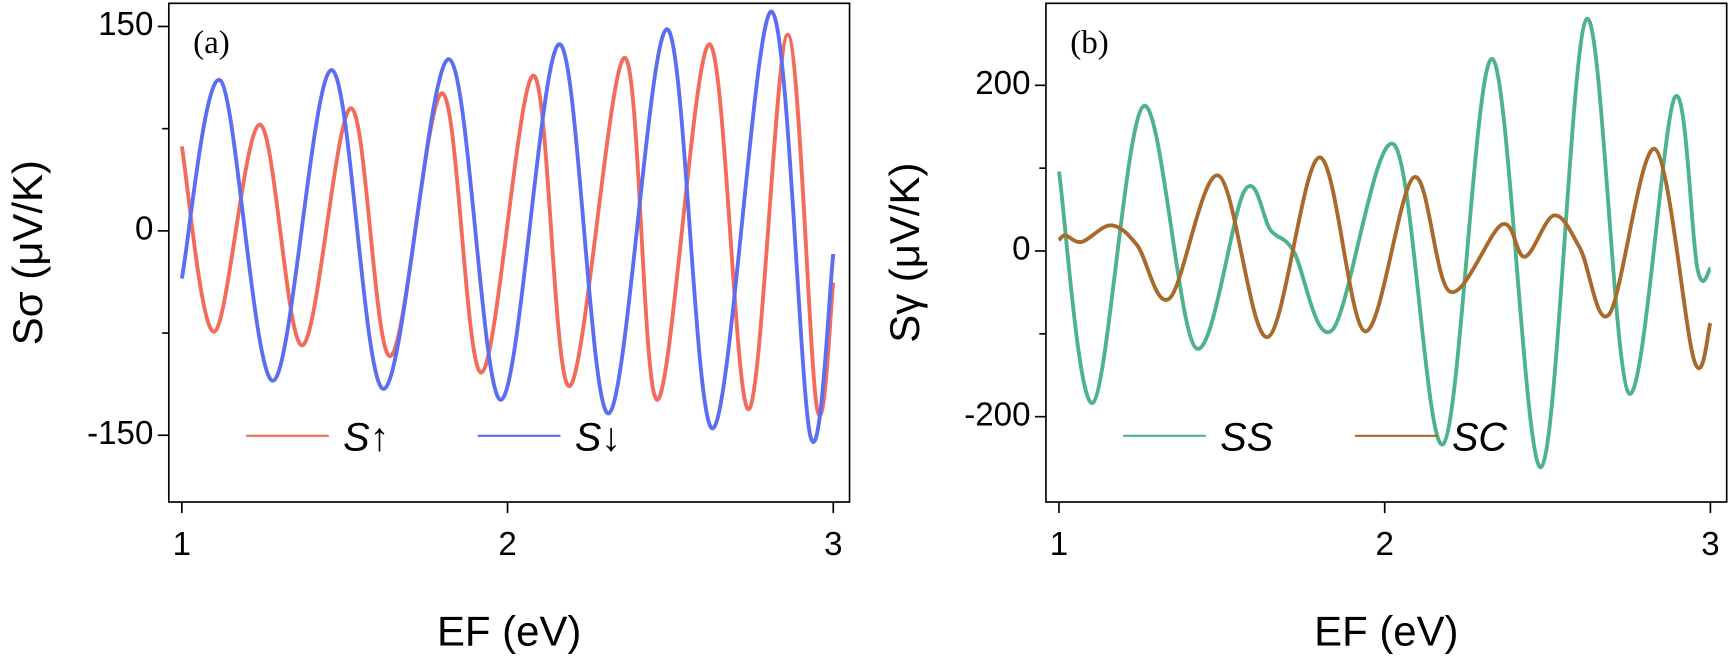  Describe the element at coordinates (366, 438) in the screenshot. I see `legend-label: S↑` at that location.